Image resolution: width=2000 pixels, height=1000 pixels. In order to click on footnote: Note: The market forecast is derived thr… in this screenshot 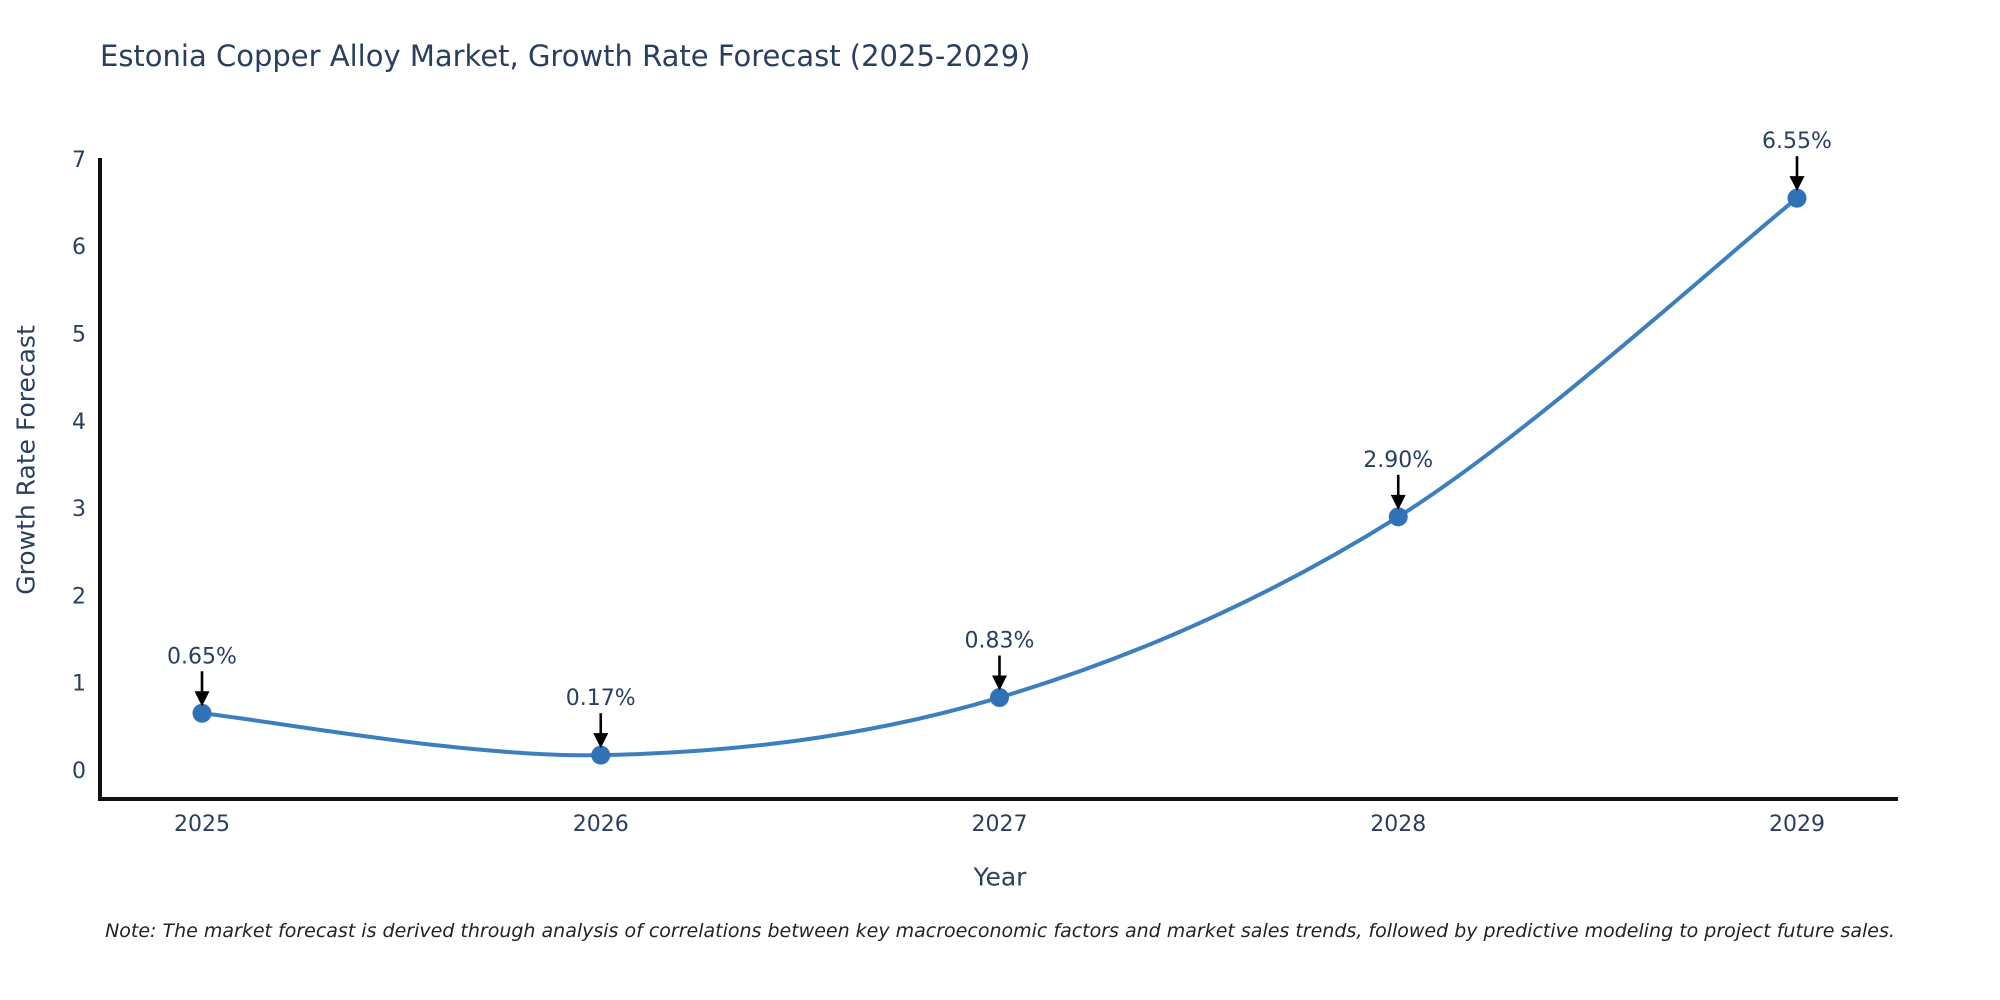, I will do `click(1000, 931)`.